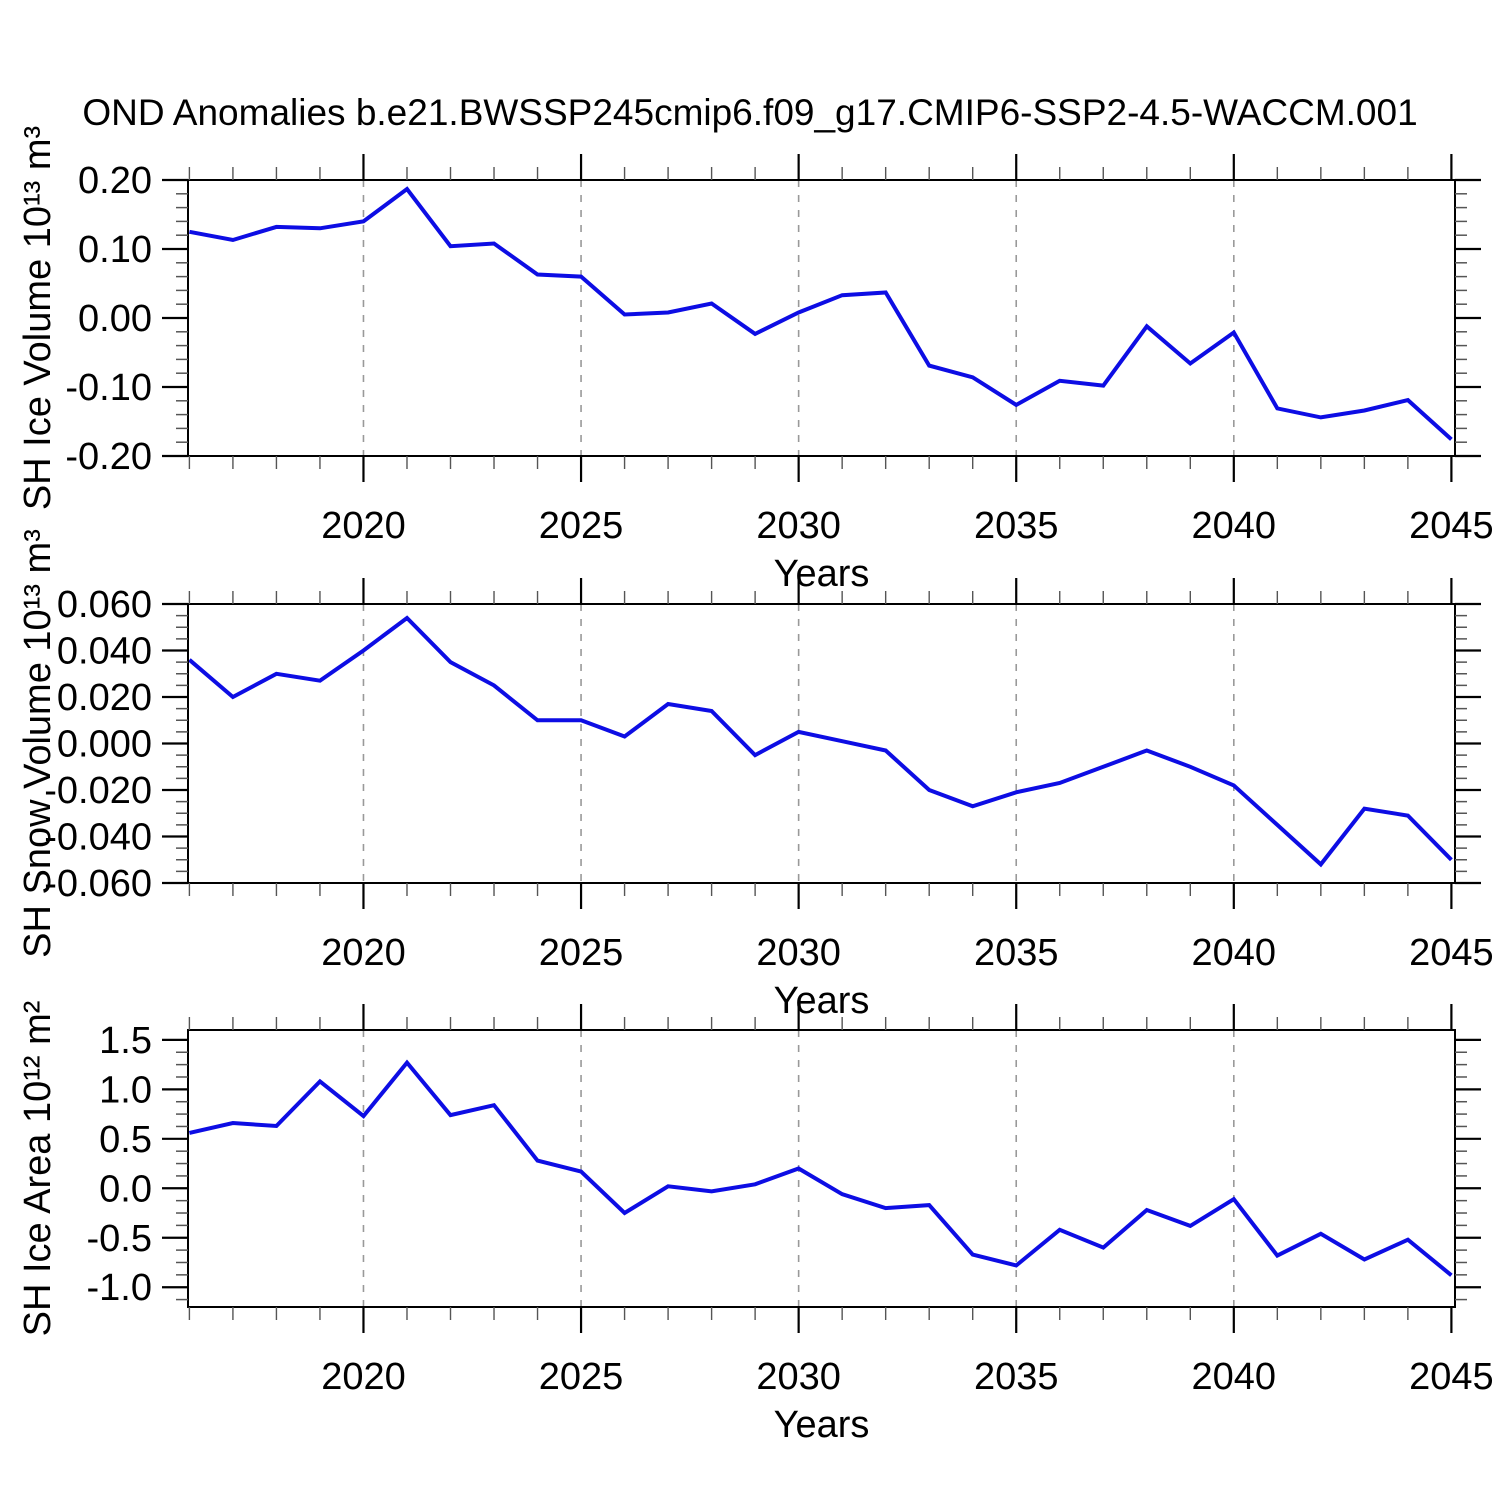 This screenshot has height=1500, width=1500. What do you see at coordinates (98, 838) in the screenshot?
I see `y-tick-label: -0.040` at bounding box center [98, 838].